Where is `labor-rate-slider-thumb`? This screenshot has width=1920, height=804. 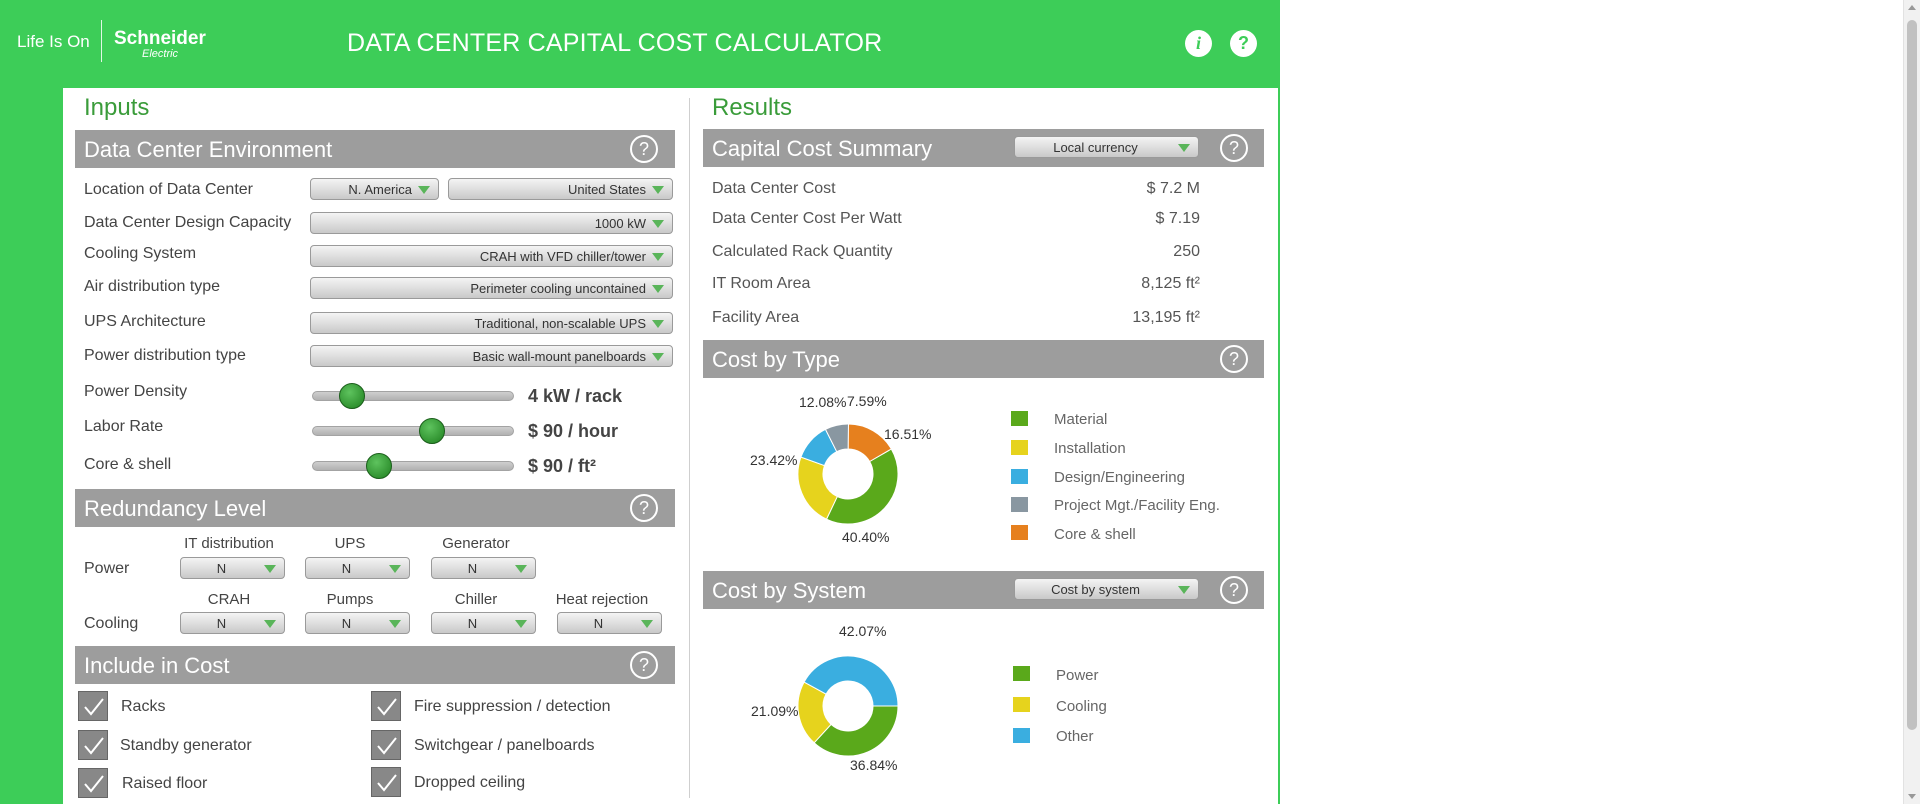
labor-rate-slider-thumb is located at coordinates (431, 431).